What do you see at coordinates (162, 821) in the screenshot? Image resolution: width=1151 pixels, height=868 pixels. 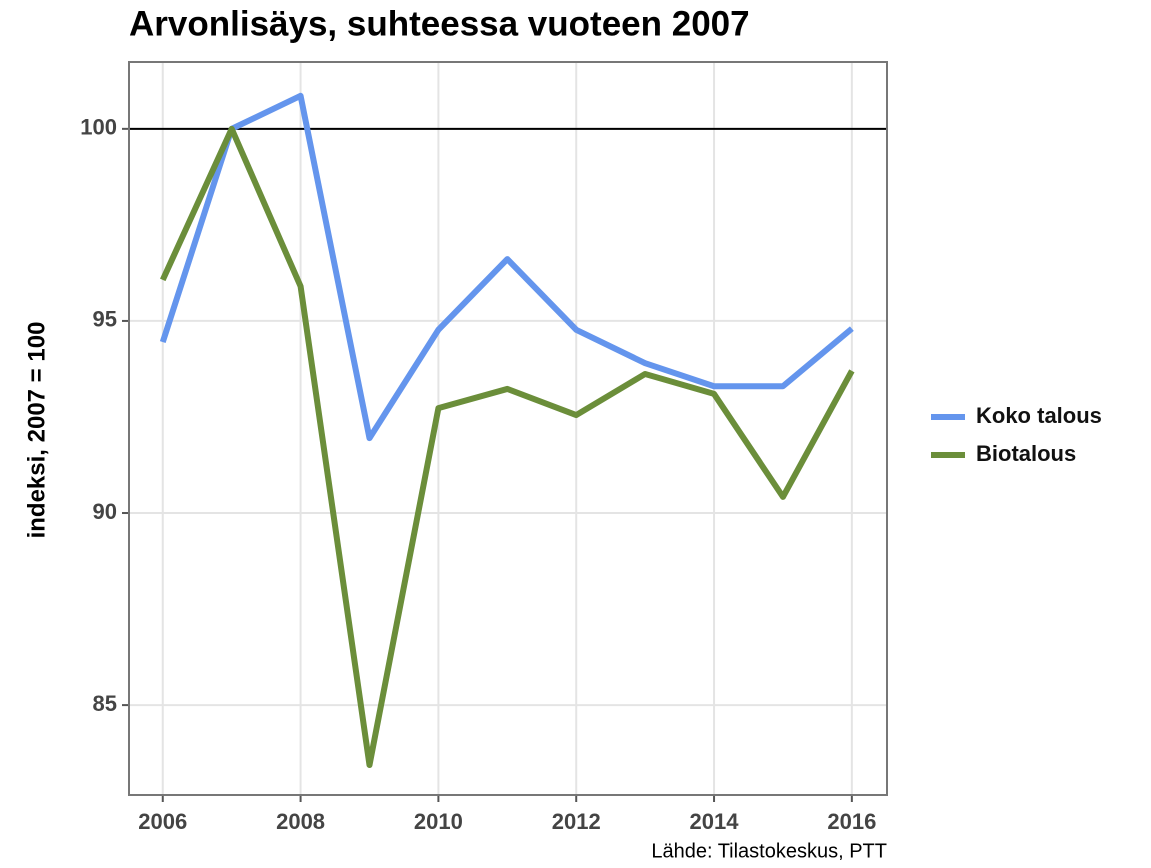 I see `x-tick-label: 2006` at bounding box center [162, 821].